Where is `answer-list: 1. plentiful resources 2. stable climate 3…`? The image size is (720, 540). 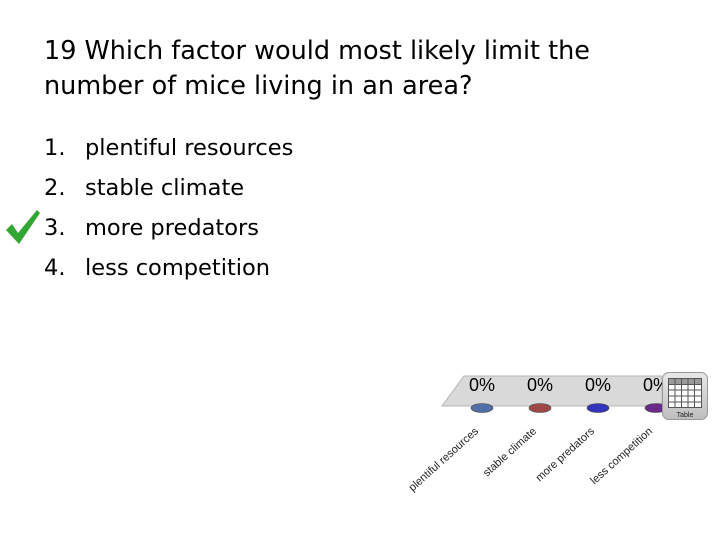 answer-list: 1. plentiful resources 2. stable climate 3… is located at coordinates (168, 208).